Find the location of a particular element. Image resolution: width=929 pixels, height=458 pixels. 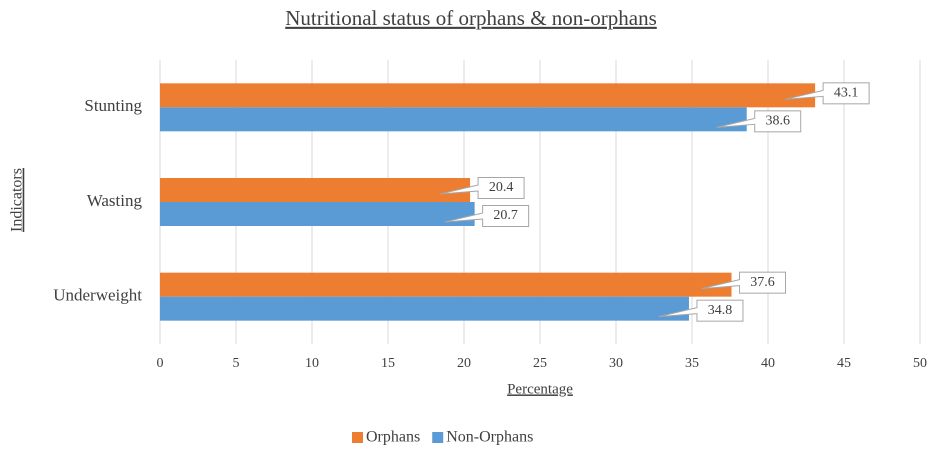

x-tick-label: 15 is located at coordinates (388, 363).